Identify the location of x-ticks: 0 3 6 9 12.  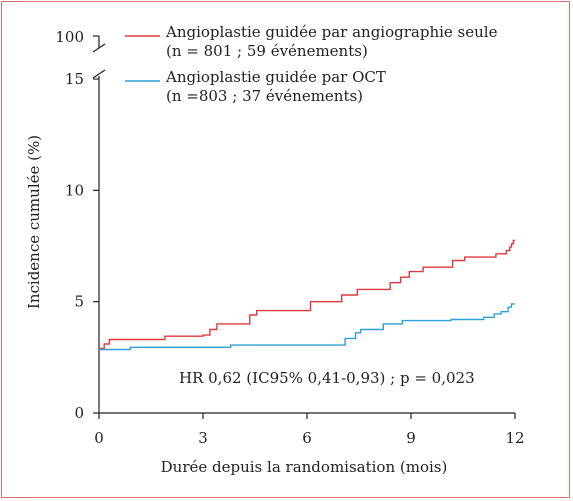
(309, 430).